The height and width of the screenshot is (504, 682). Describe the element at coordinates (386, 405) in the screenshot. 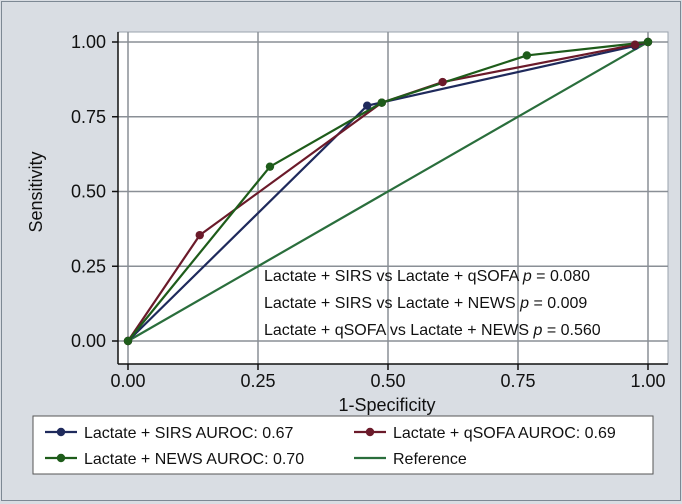

I see `x-axis-title: 1-Specificity` at that location.